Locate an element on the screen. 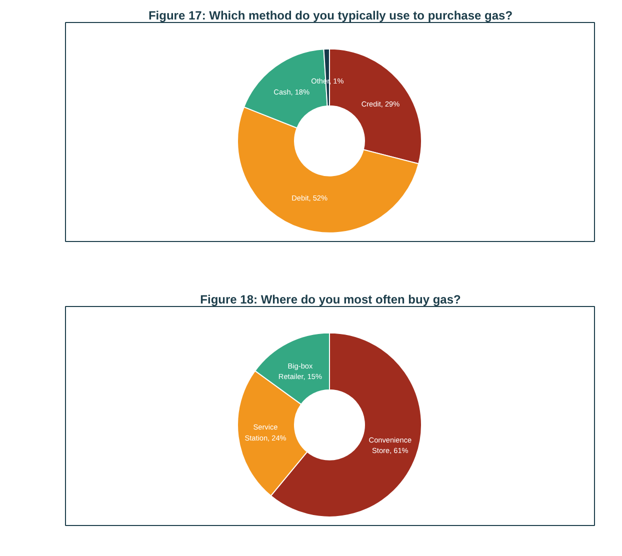 The width and height of the screenshot is (622, 556). chart-title: Figure 17: Which method do you typically use to purchase gas? is located at coordinates (330, 15).